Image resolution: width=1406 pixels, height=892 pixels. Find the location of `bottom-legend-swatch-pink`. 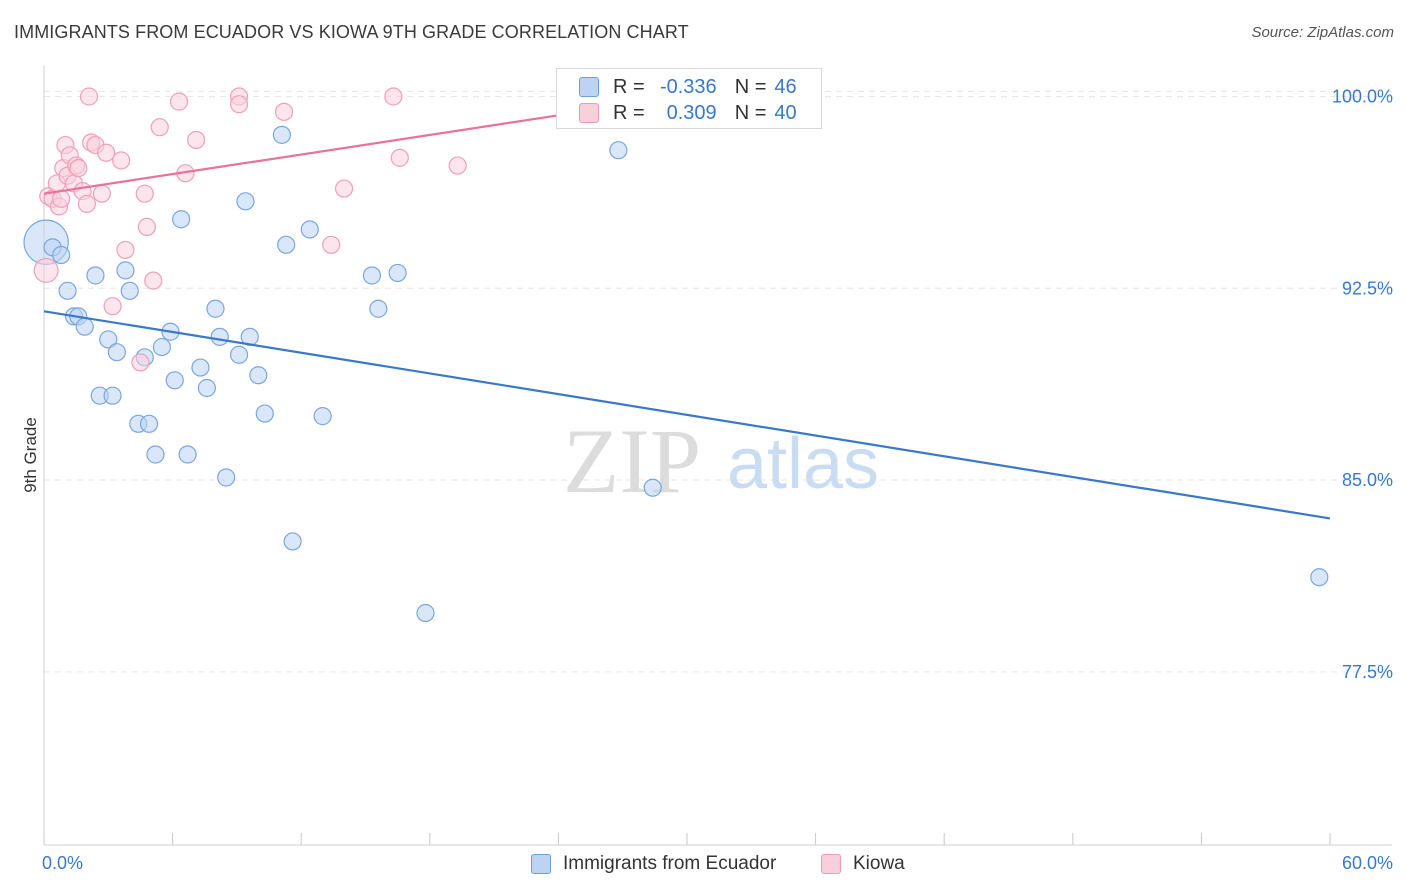

bottom-legend-swatch-pink is located at coordinates (831, 864).